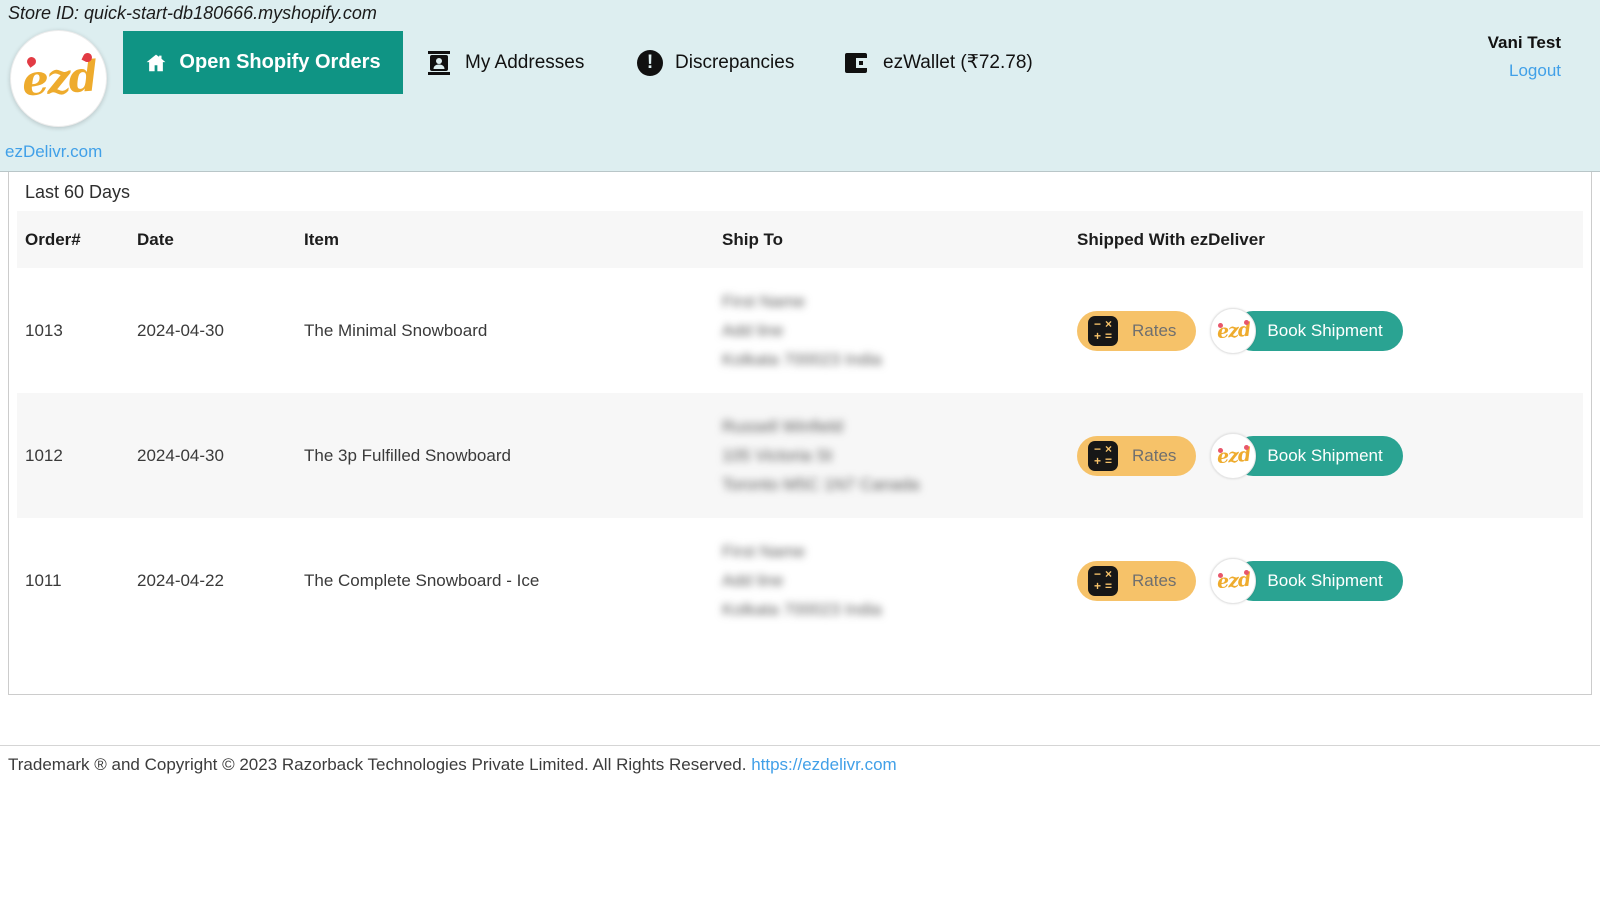 The image size is (1600, 900). I want to click on nav-ezwallet-label: ezWallet (₹72.78), so click(958, 62).